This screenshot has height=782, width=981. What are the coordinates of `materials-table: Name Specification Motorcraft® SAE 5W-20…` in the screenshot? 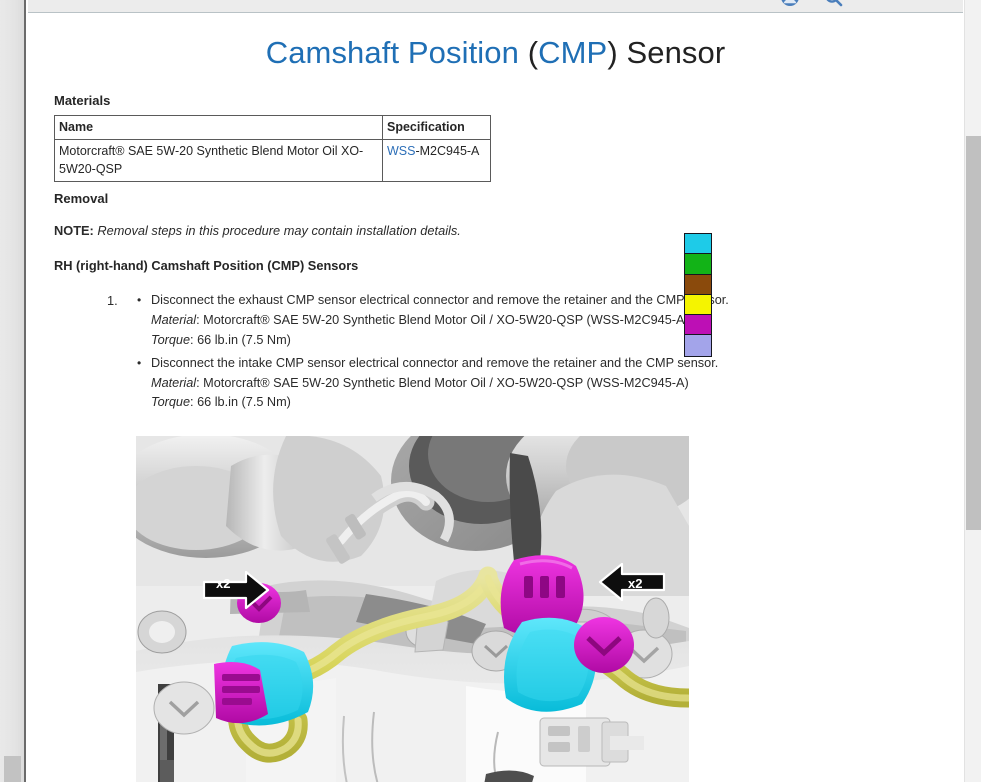 It's located at (272, 148).